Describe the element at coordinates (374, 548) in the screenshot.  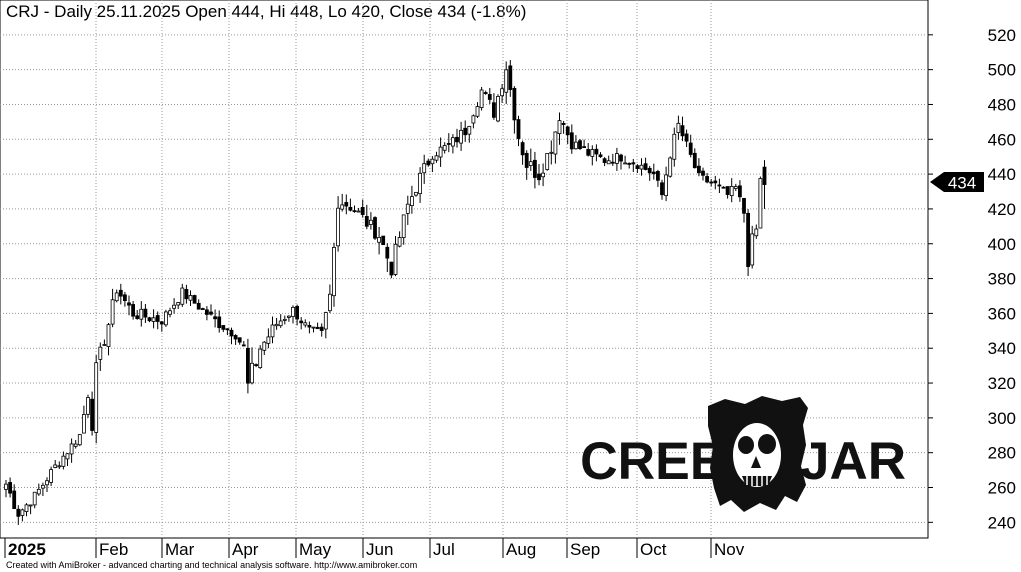
I see `x-axis: 2025 Feb Mar Apr May Jun Jul Aug Sep Oct Nov` at that location.